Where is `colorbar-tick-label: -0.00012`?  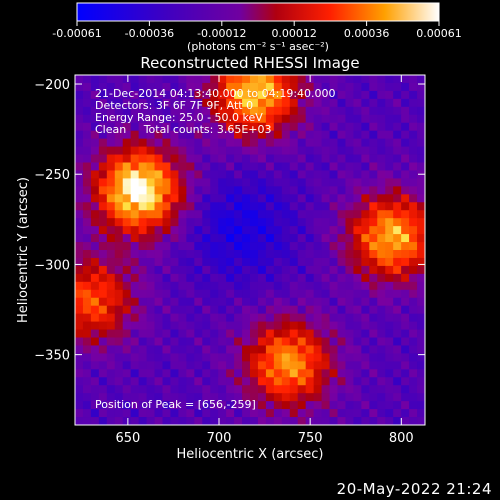 colorbar-tick-label: -0.00012 is located at coordinates (221, 33).